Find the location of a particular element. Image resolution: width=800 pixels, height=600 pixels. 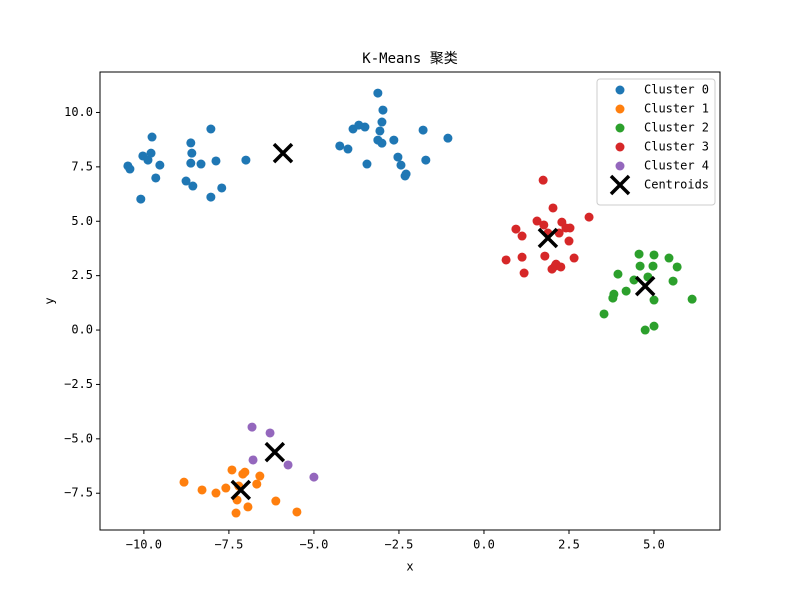

y-tick-label: 7.5 is located at coordinates (82, 166).